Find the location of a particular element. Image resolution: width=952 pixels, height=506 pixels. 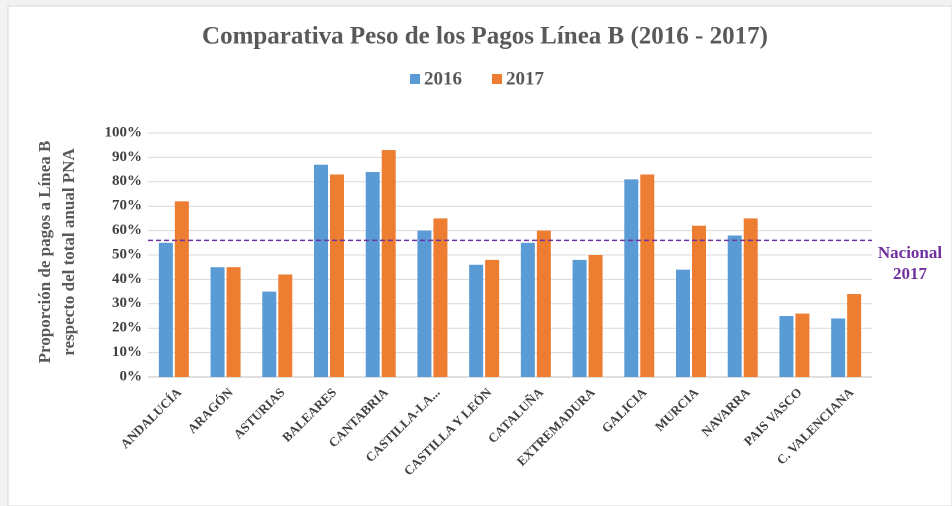

y-tick-label: 80% is located at coordinates (127, 181).